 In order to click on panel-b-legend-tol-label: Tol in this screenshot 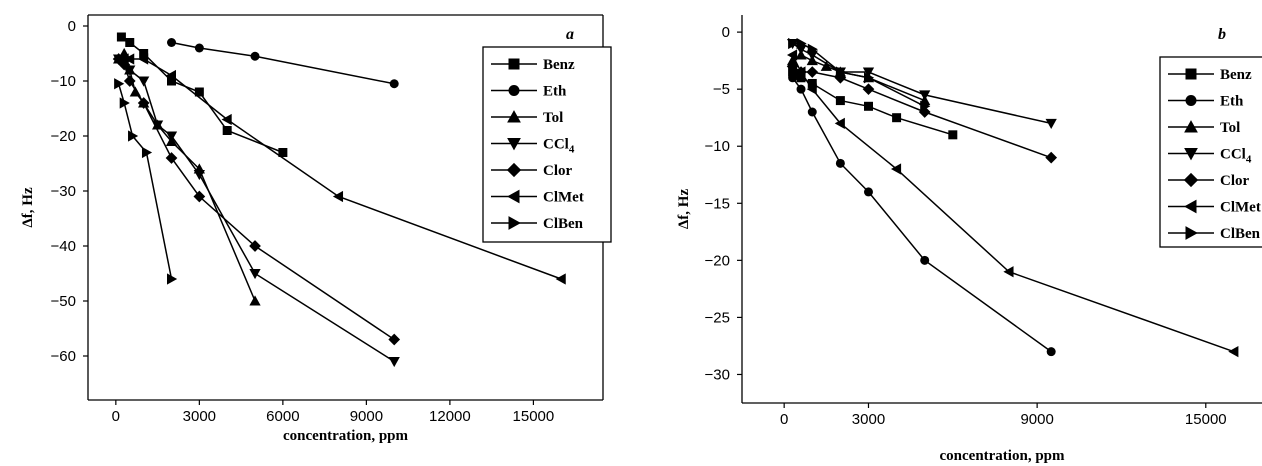, I will do `click(1230, 128)`.